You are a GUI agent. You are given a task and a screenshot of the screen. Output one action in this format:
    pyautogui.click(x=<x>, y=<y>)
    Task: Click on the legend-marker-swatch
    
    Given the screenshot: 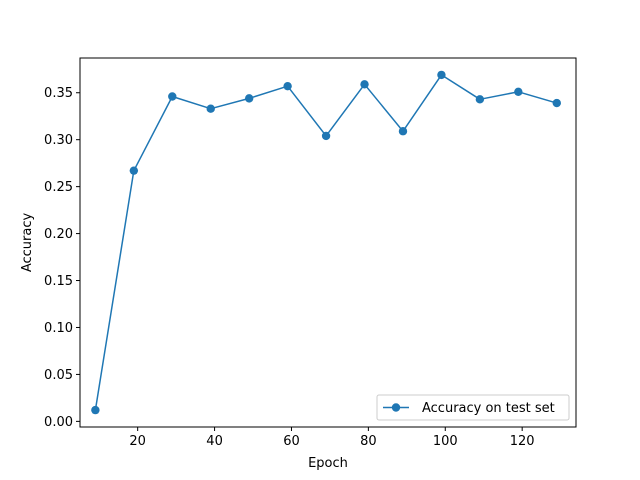 What is the action you would take?
    pyautogui.click(x=396, y=407)
    